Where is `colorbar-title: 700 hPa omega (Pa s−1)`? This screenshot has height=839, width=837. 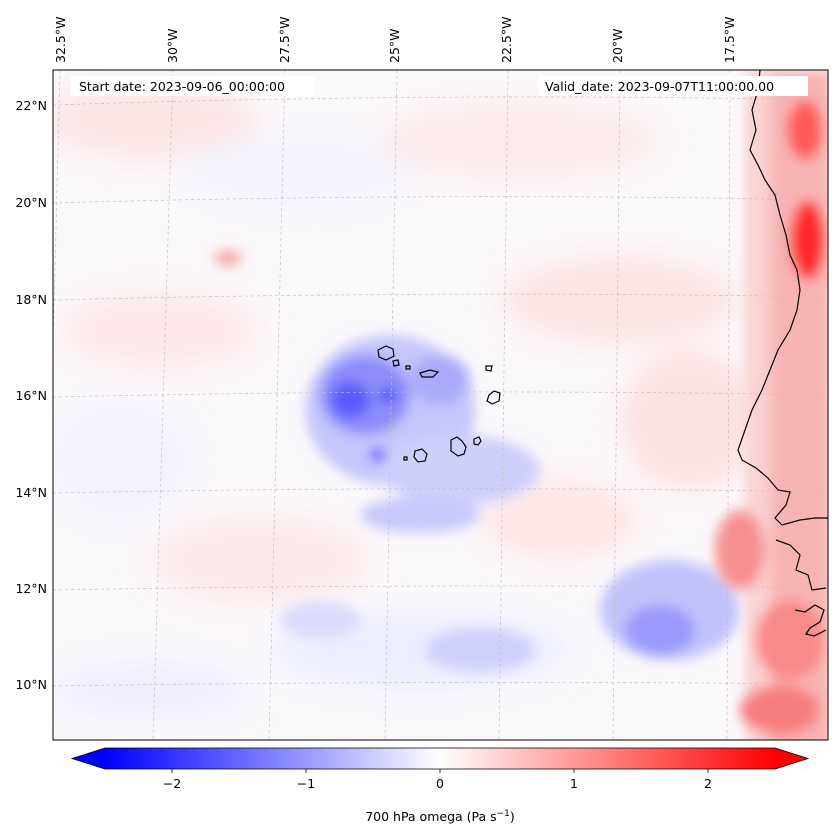
colorbar-title: 700 hPa omega (Pa s−1) is located at coordinates (440, 816).